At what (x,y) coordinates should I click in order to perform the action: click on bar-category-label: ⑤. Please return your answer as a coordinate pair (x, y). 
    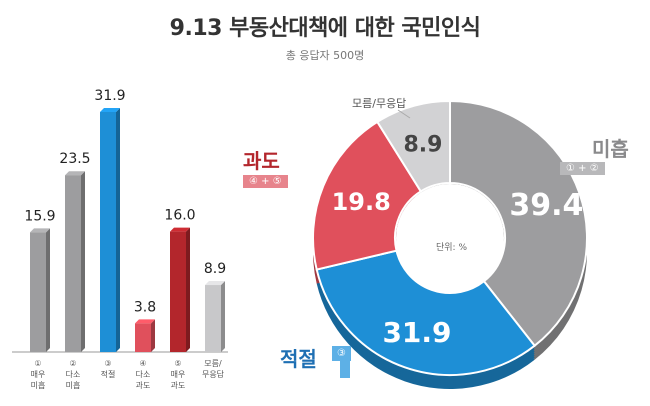
    Looking at the image, I should click on (177, 363).